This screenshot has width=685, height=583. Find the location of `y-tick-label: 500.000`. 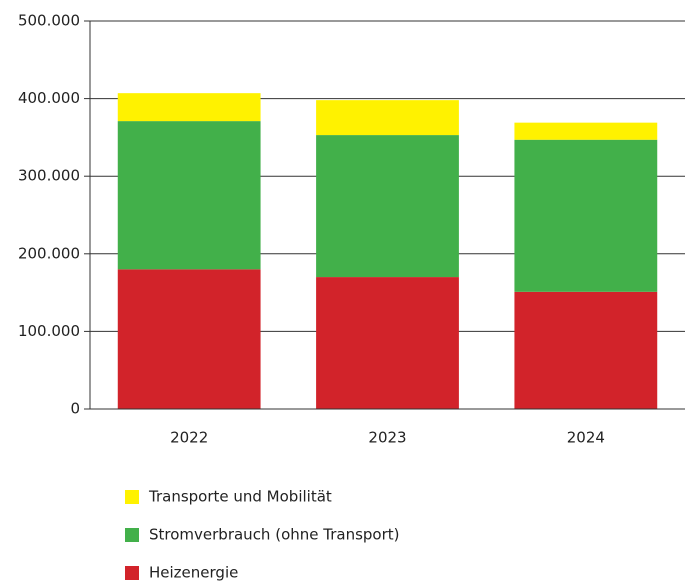

y-tick-label: 500.000 is located at coordinates (49, 21).